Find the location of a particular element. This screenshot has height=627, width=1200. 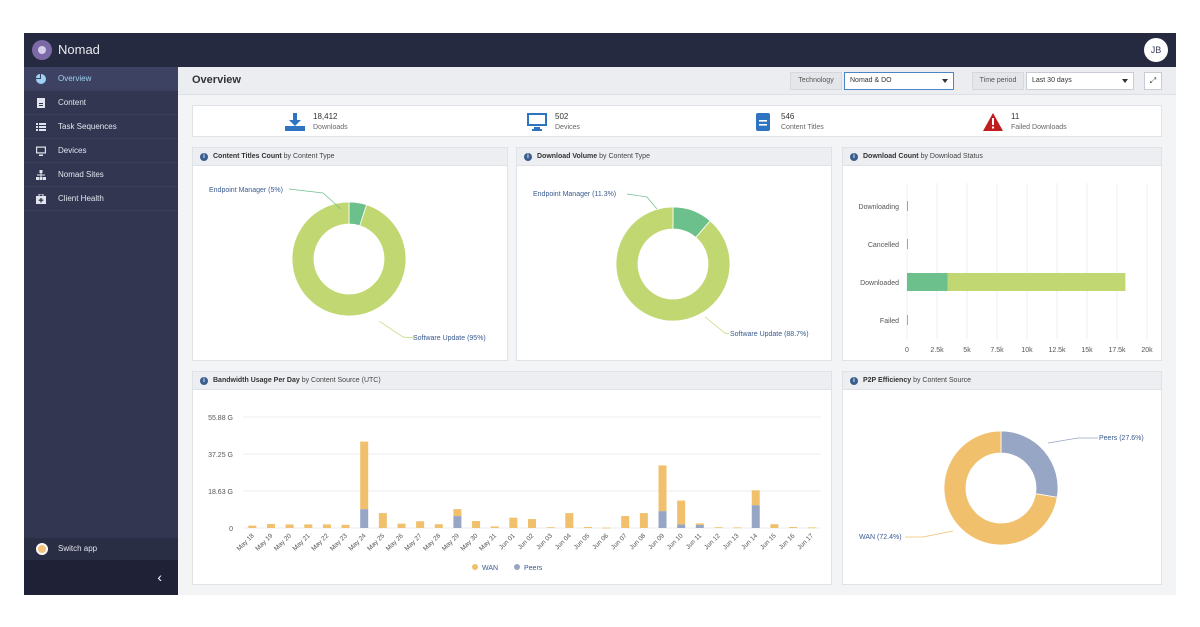

sidebar-item-client-health: Client Health is located at coordinates (101, 199).